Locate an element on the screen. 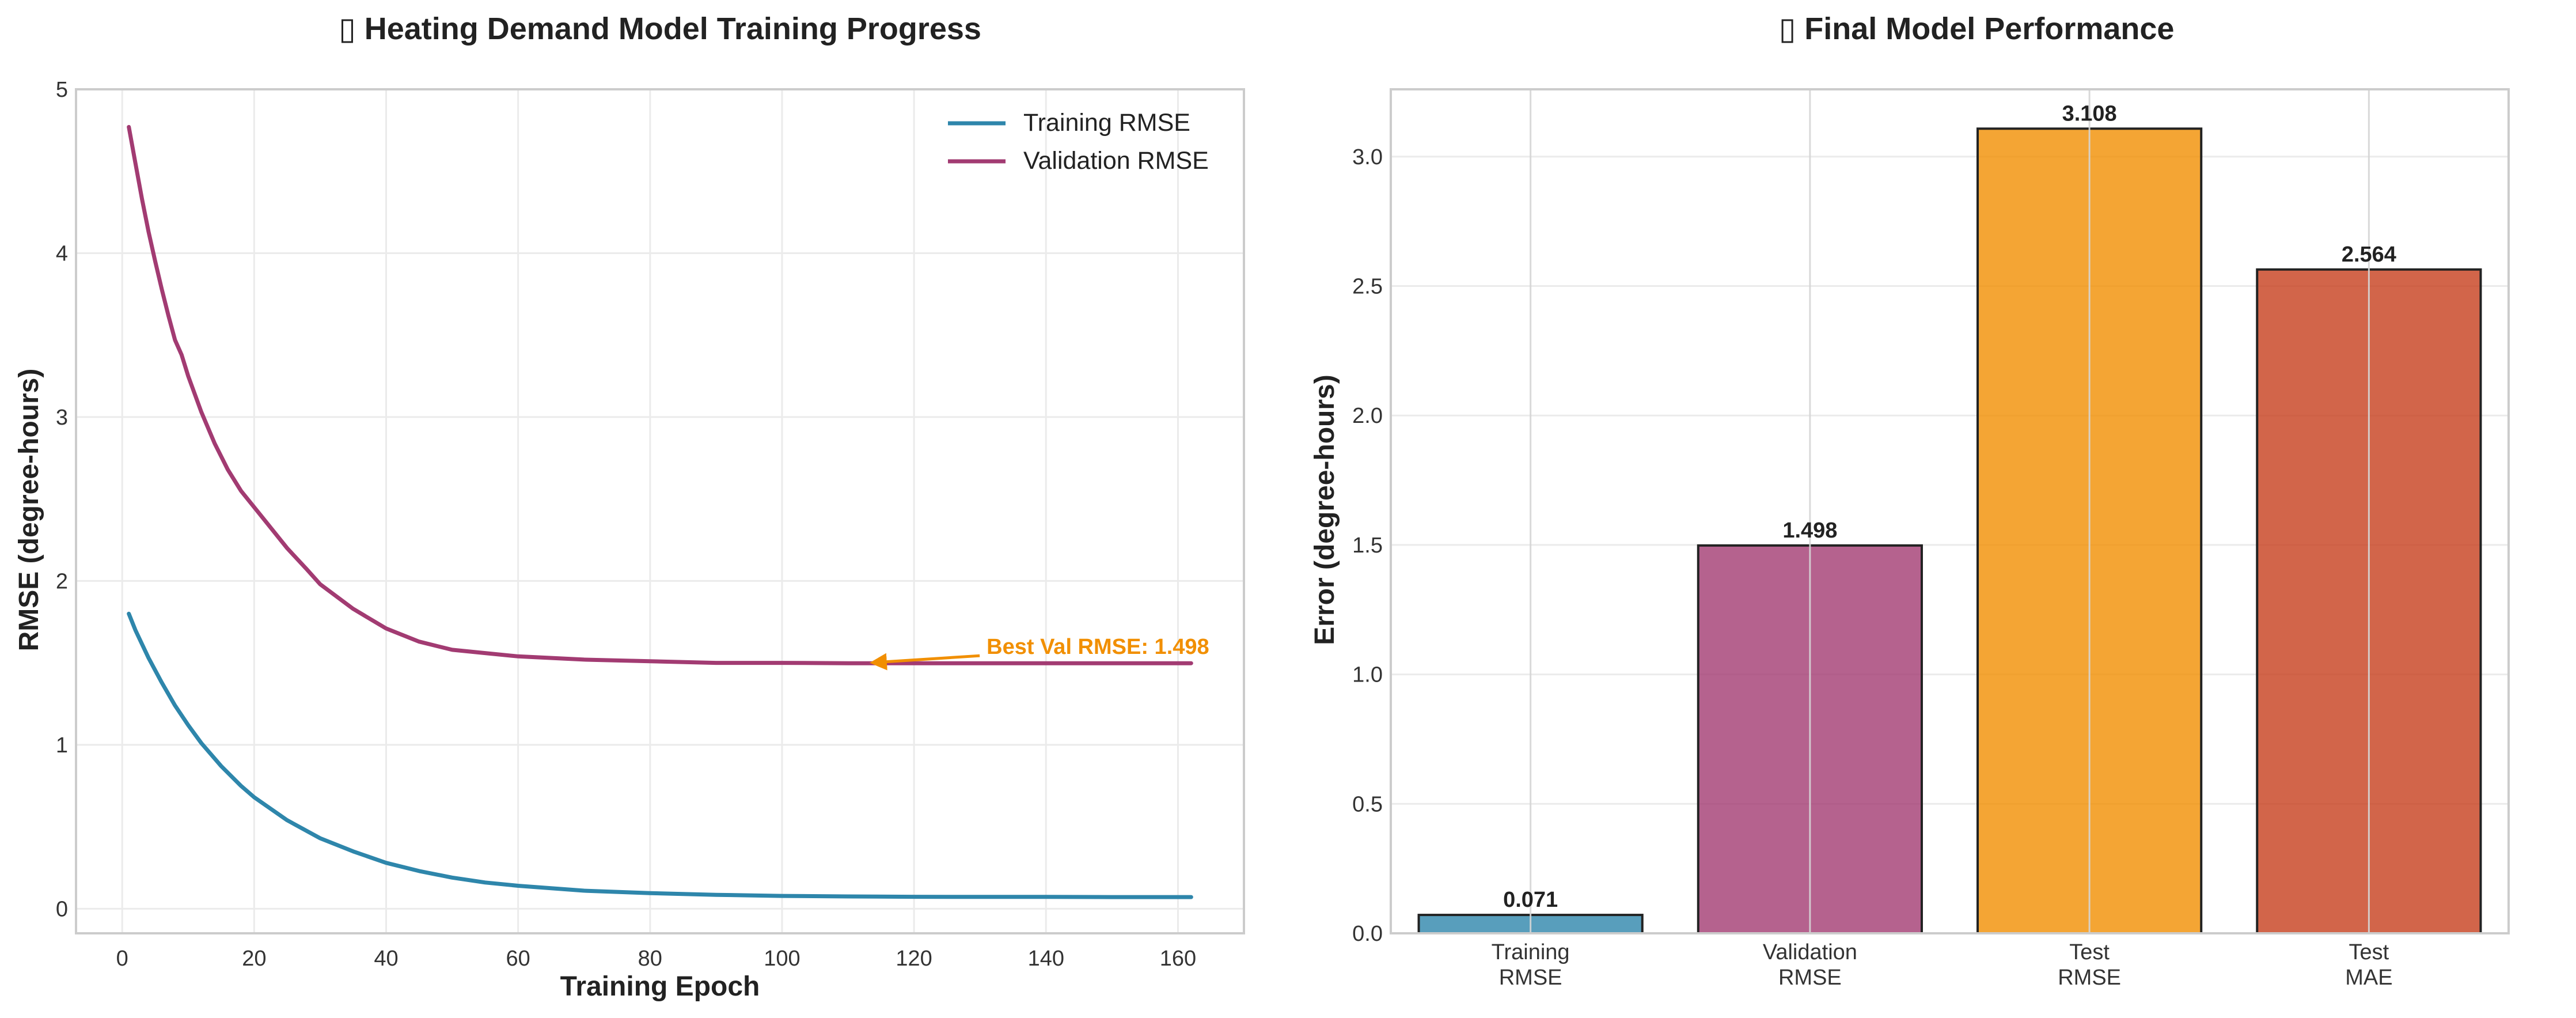 Image resolution: width=2576 pixels, height=1018 pixels. best-val-annotation: Best Val RMSE: 1.498 is located at coordinates (1039, 653).